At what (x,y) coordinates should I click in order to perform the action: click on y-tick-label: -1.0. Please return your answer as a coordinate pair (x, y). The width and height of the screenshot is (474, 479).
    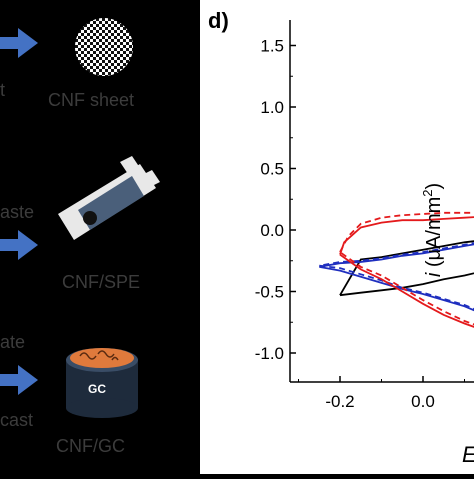
    Looking at the image, I should click on (269, 353).